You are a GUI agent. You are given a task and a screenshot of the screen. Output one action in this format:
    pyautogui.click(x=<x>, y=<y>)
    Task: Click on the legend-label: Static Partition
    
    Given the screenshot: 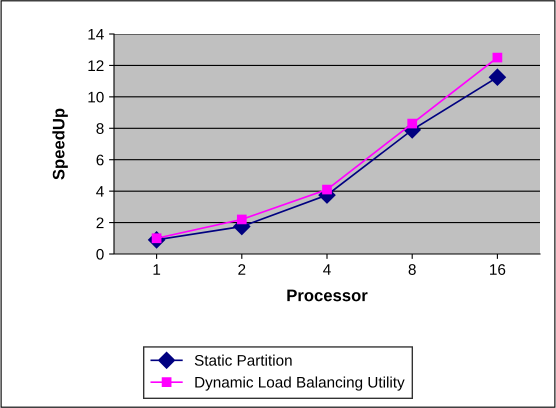 What is the action you would take?
    pyautogui.click(x=243, y=360)
    